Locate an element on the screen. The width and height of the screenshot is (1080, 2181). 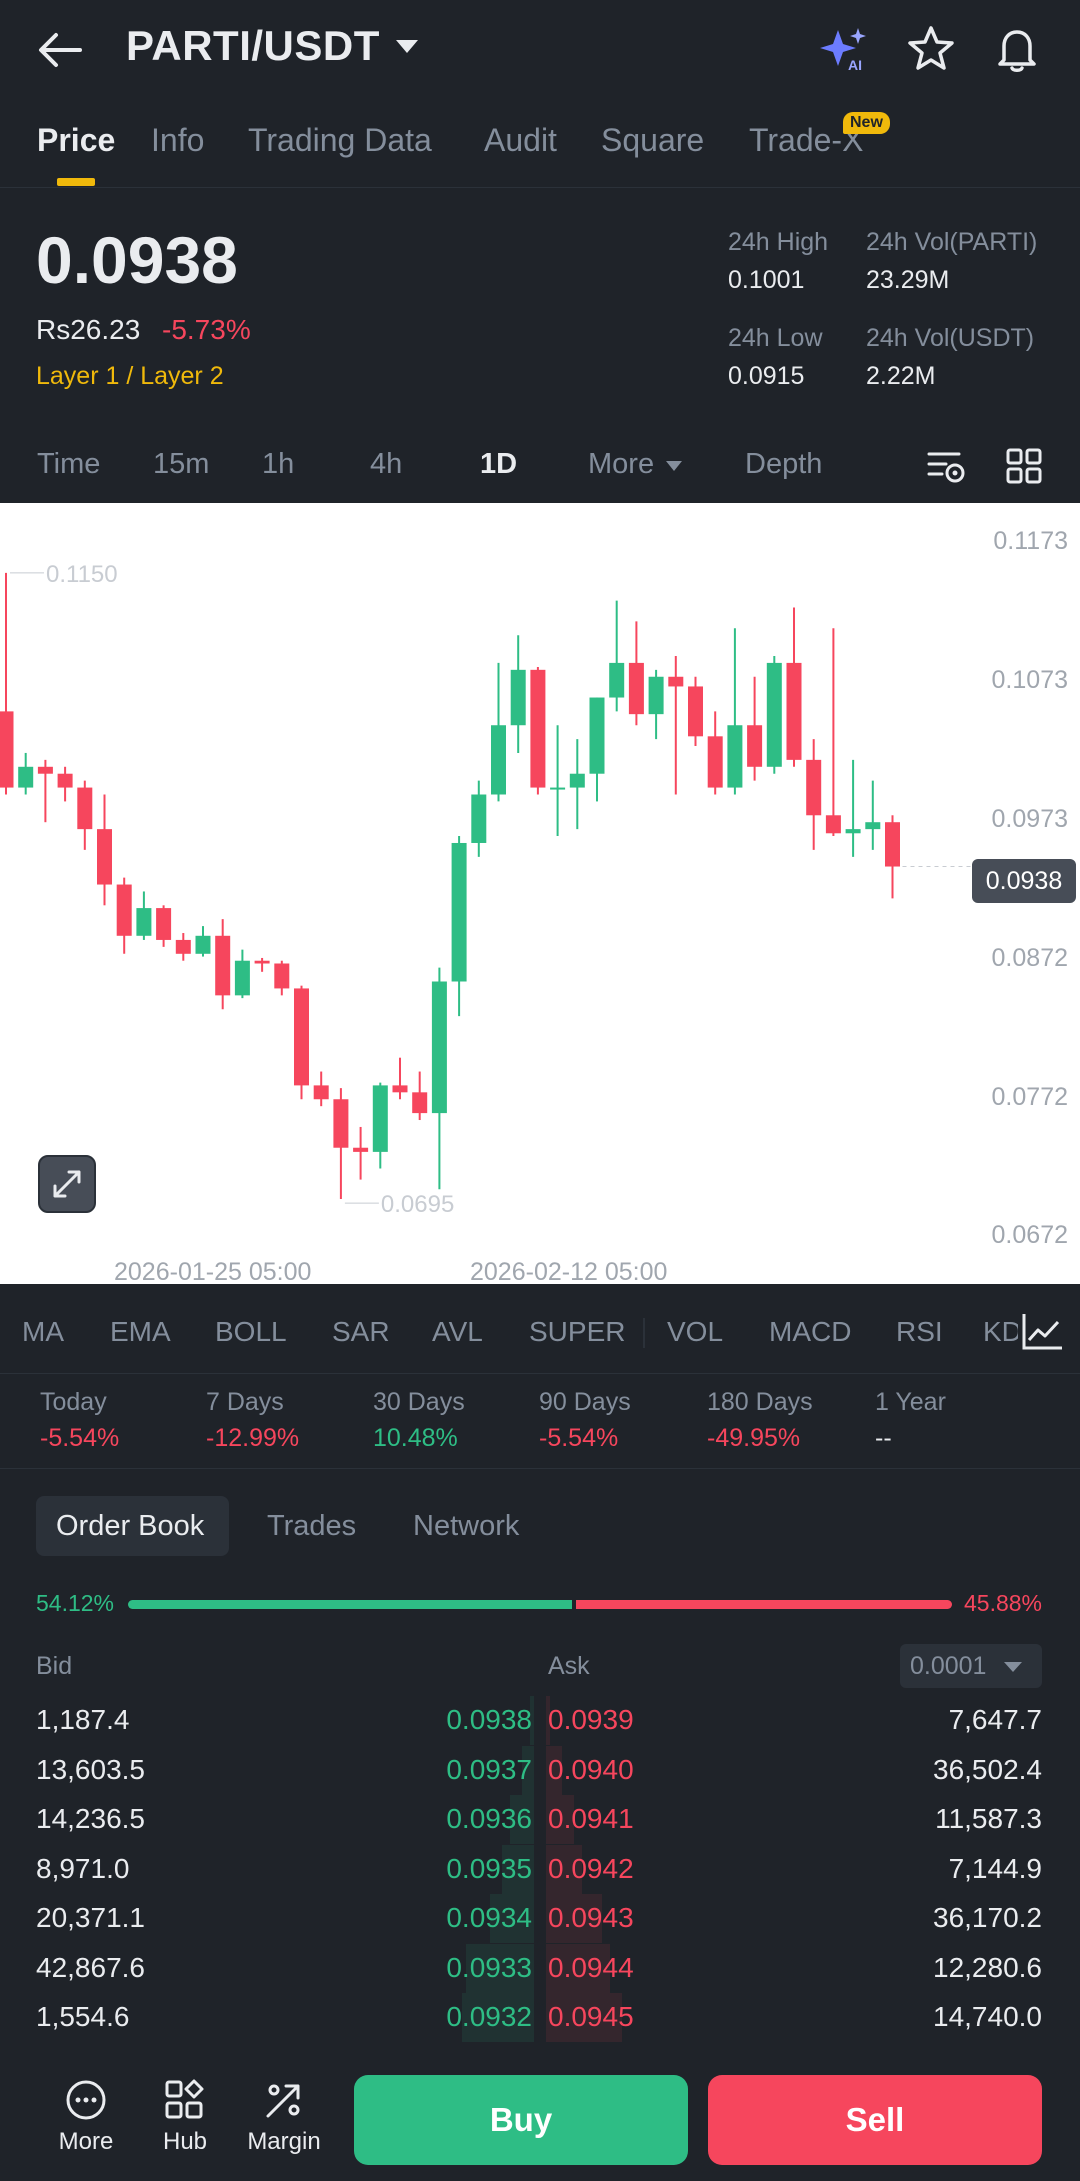
bid-column-header: Bid is located at coordinates (54, 1666).